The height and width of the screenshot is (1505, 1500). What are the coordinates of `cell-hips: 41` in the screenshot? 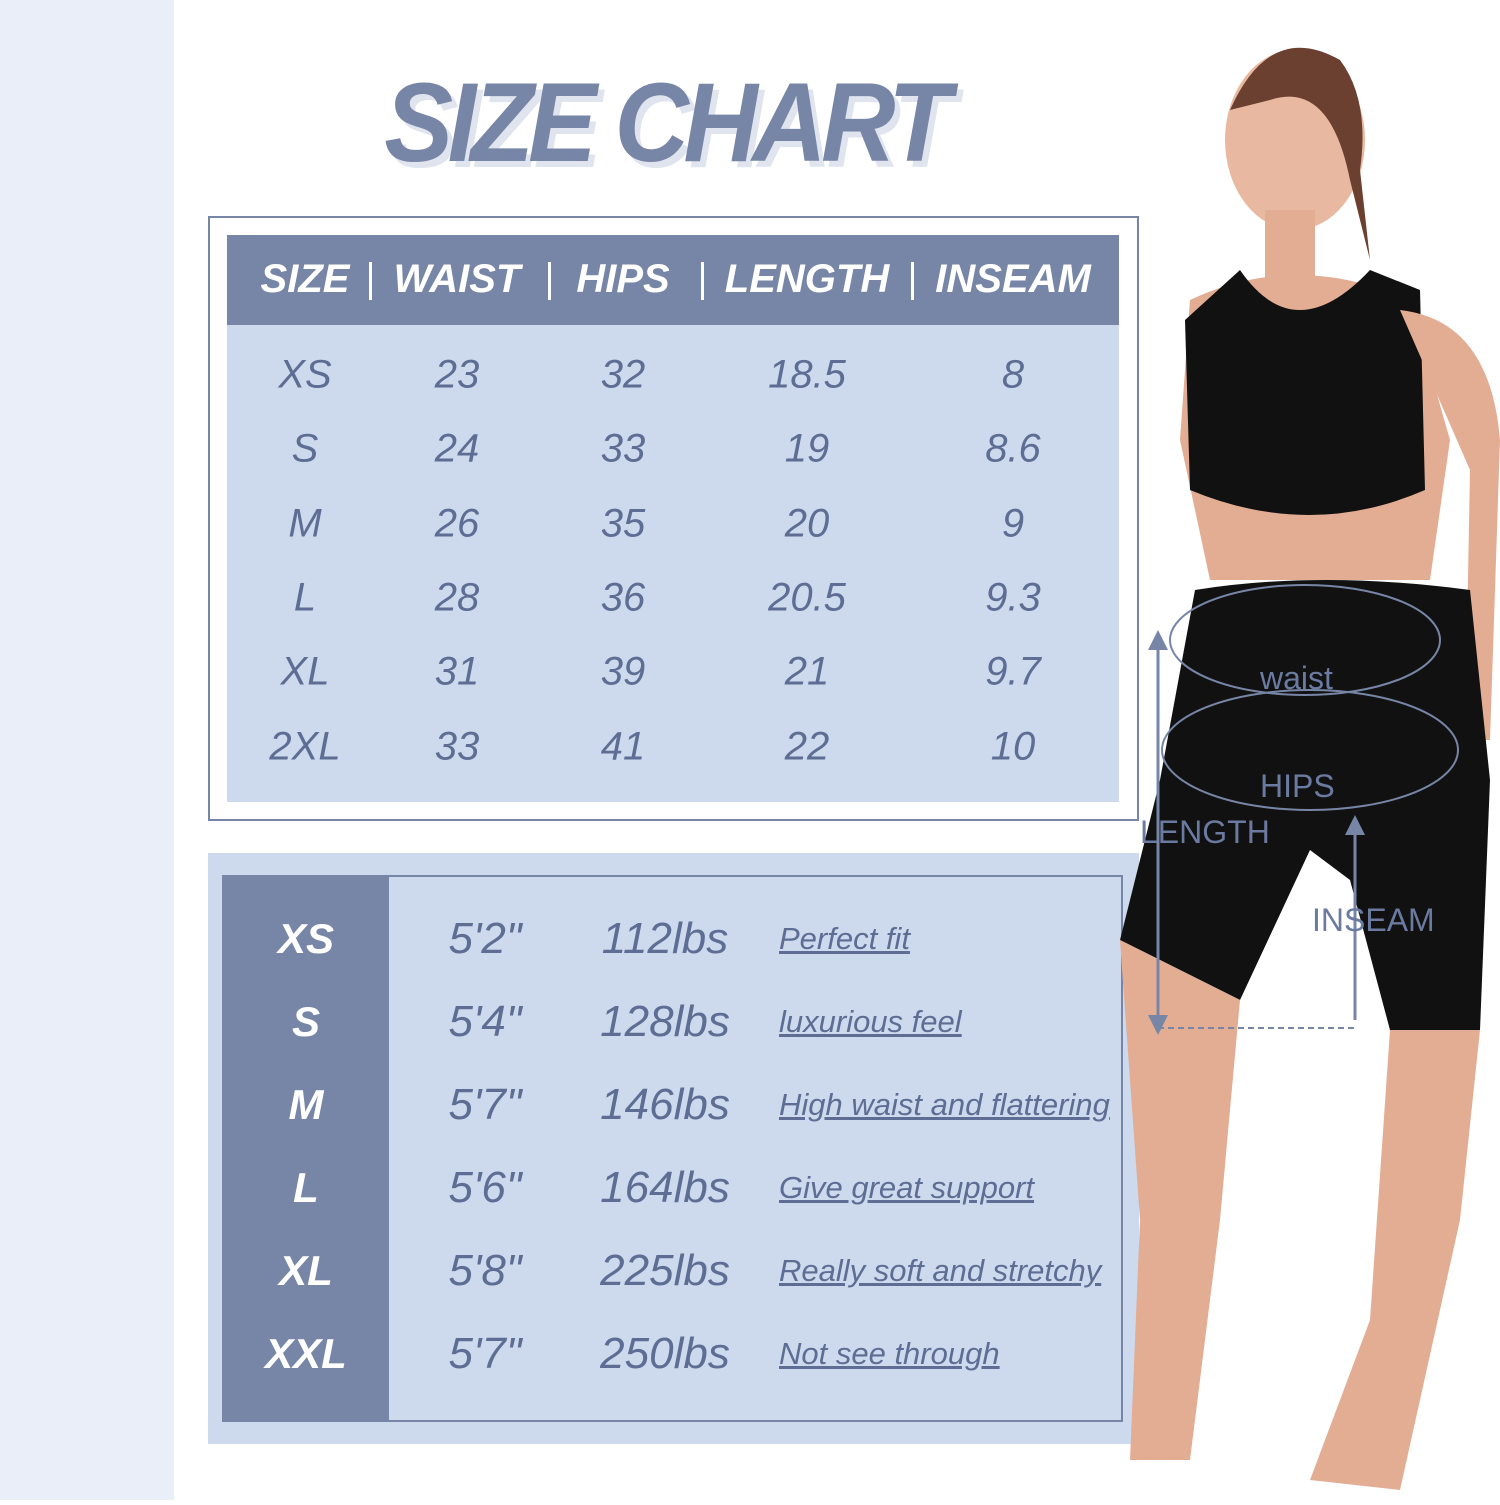 It's located at (623, 746).